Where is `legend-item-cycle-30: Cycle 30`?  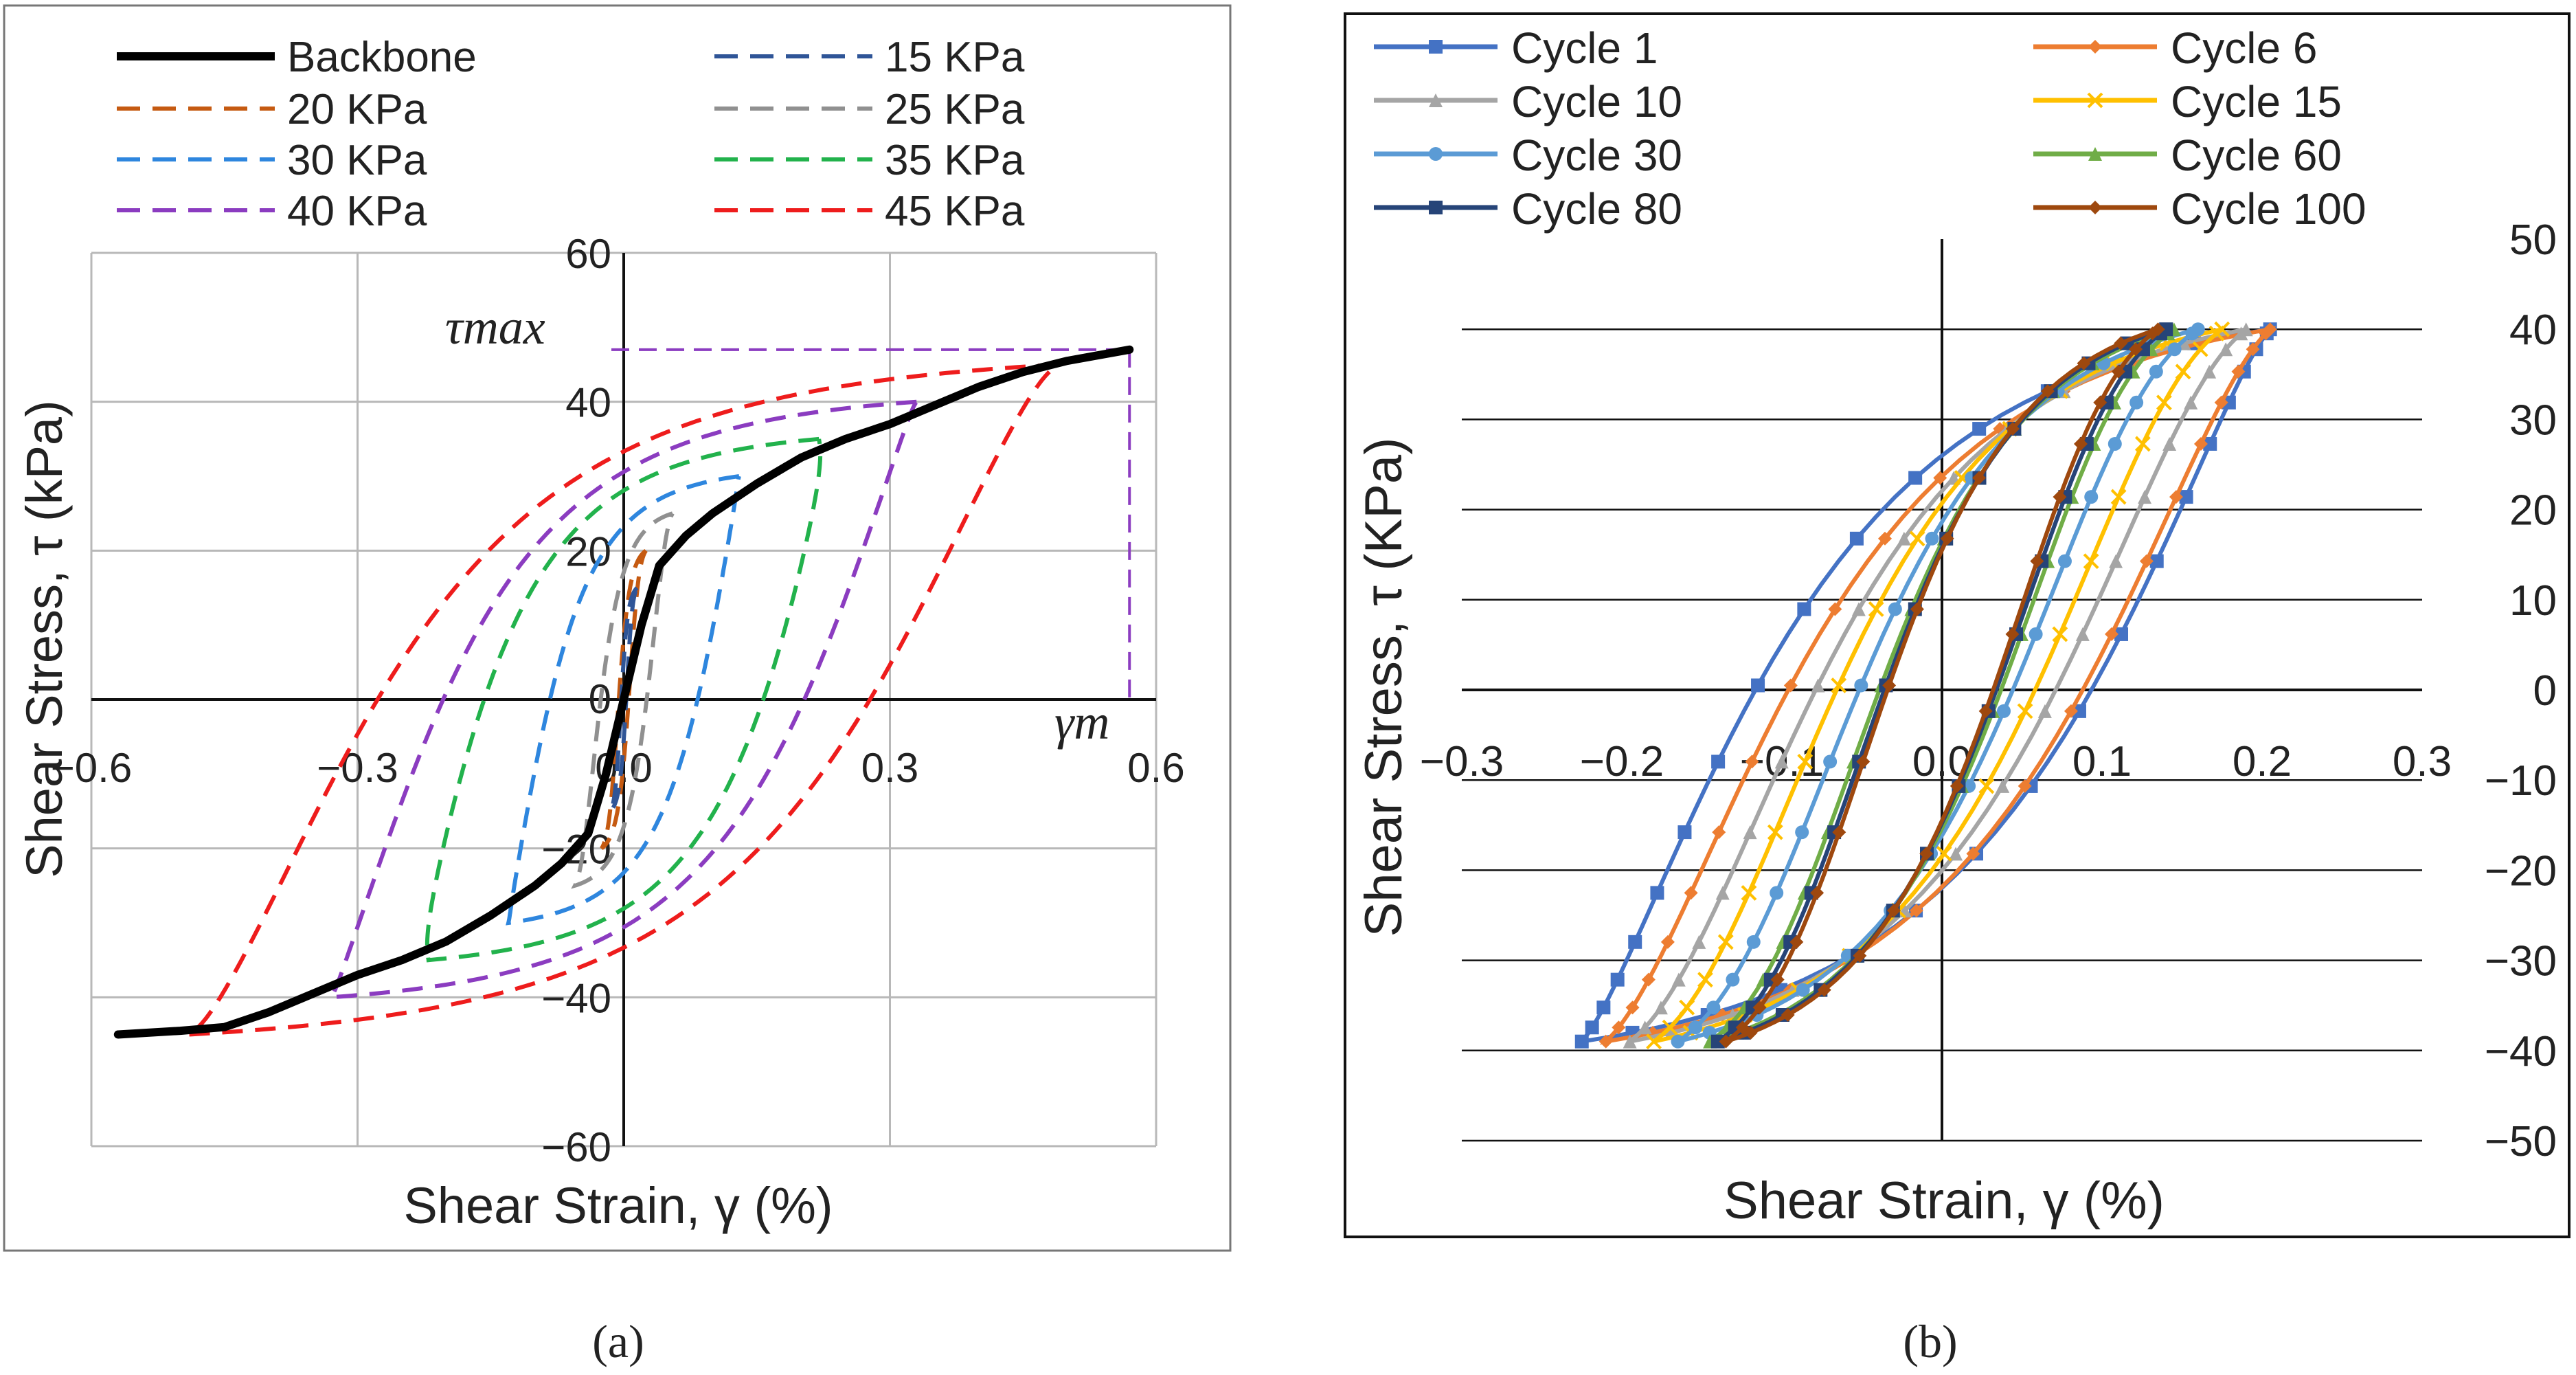 legend-item-cycle-30: Cycle 30 is located at coordinates (1528, 155).